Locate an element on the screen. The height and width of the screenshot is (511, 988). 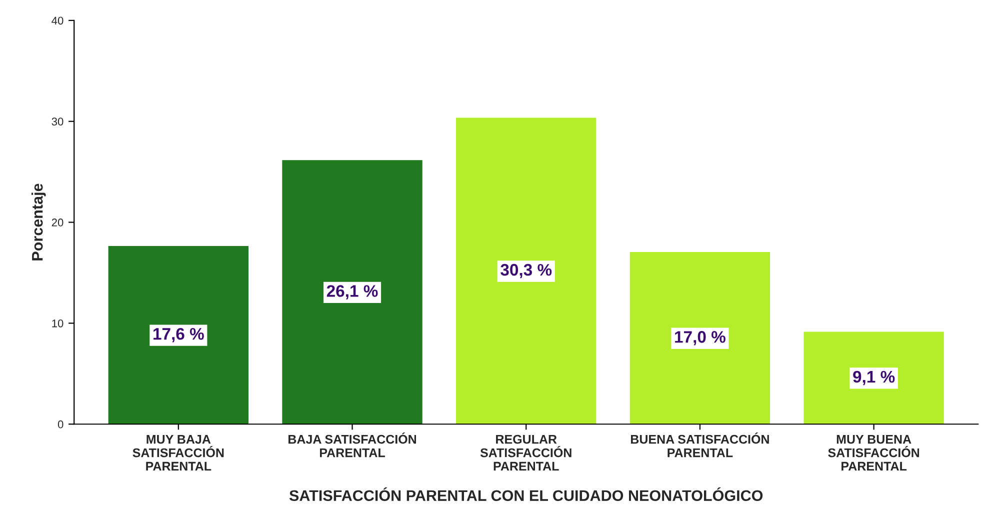
y-tick-label: 30 is located at coordinates (58, 122).